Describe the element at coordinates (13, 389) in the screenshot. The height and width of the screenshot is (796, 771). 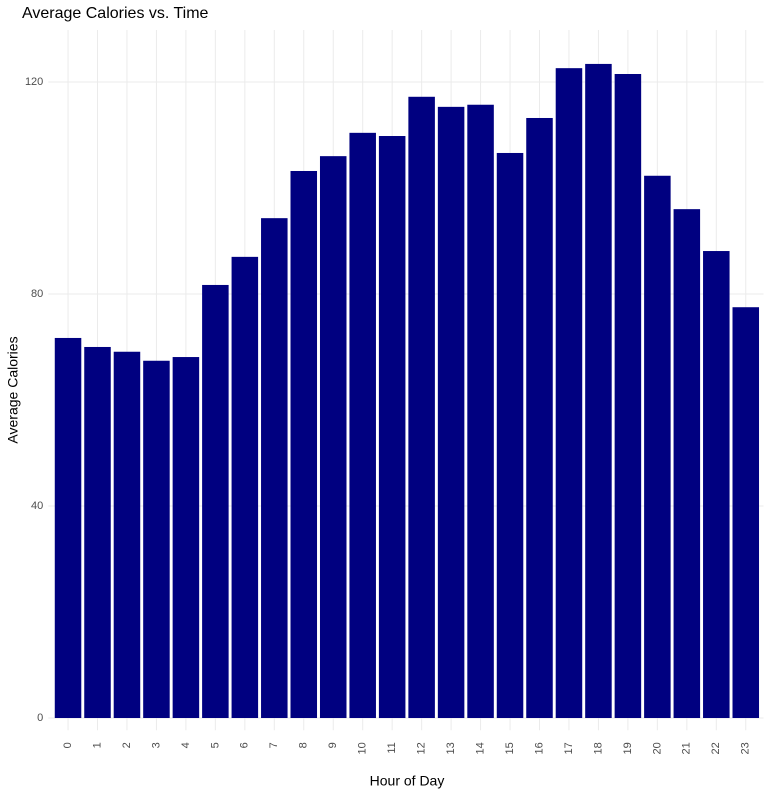
I see `y-axis-label: Average Calories` at that location.